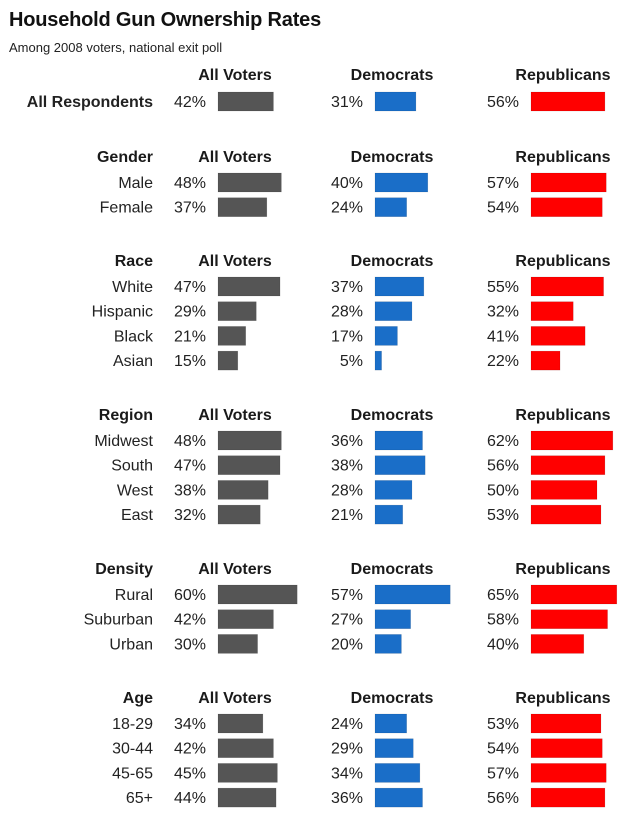 This screenshot has width=640, height=816. Describe the element at coordinates (190, 595) in the screenshot. I see `data-label: 60%` at that location.